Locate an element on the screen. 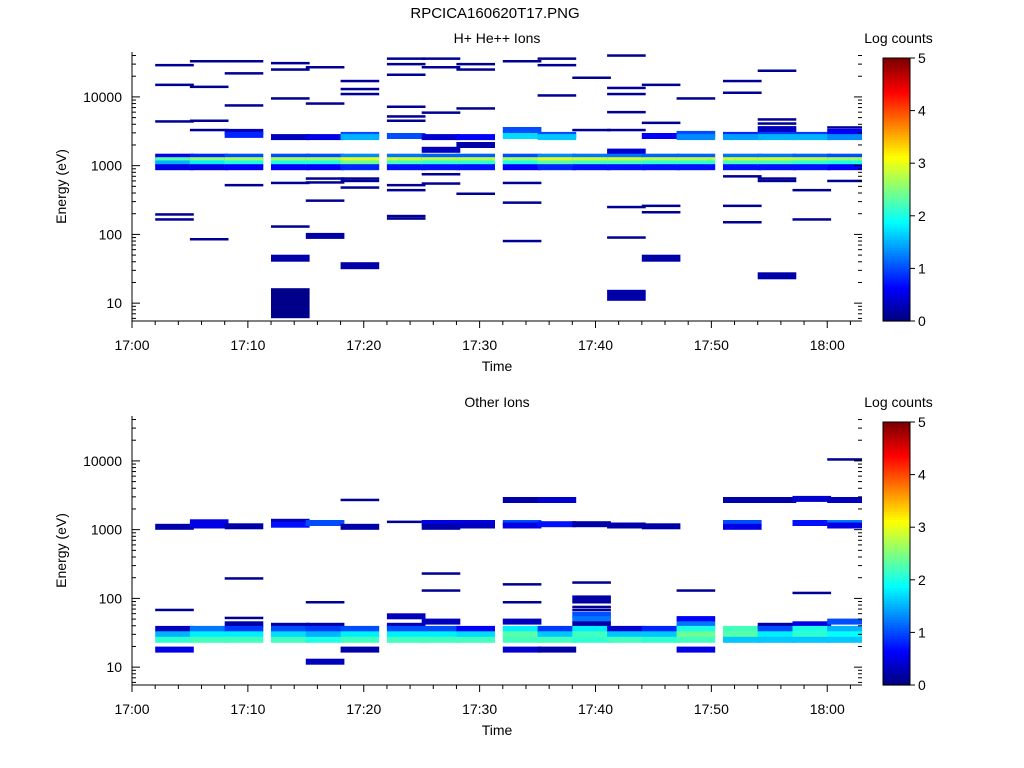  y-tick-label: 10000 is located at coordinates (102, 97).